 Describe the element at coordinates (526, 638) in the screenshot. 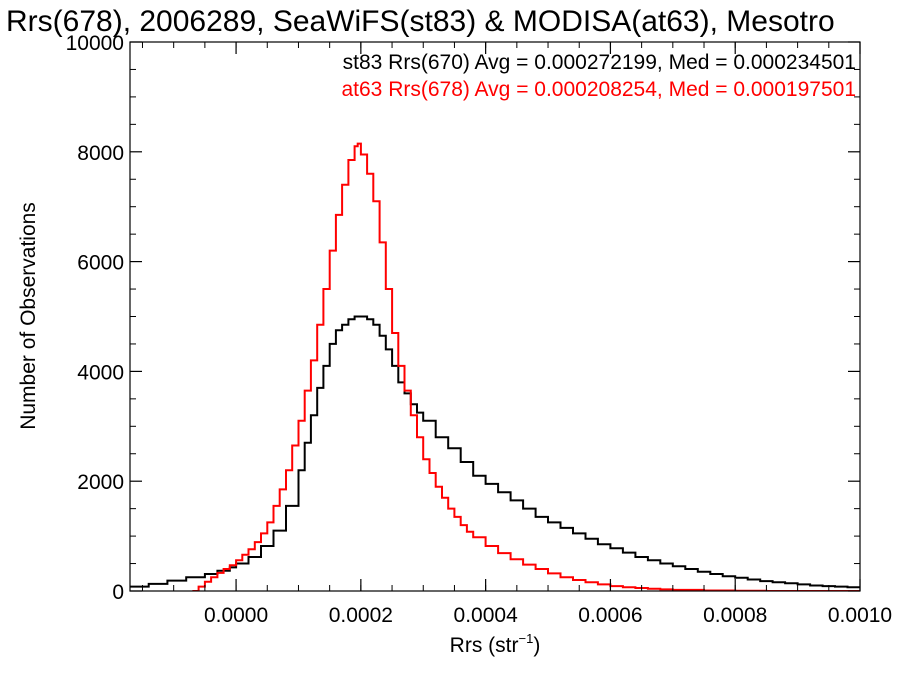

I see `x-axis-label-sup: −1` at that location.